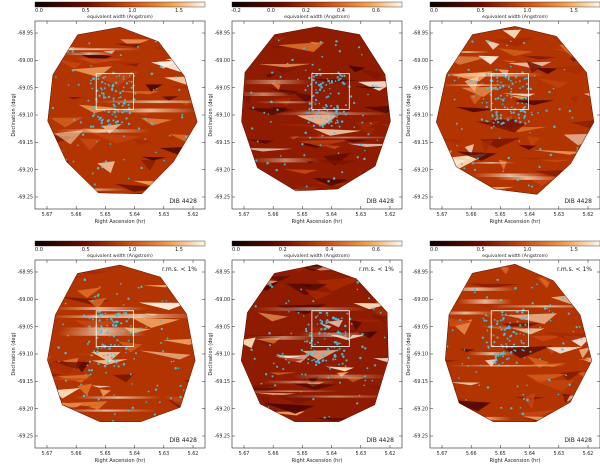  I want to click on colorbar-tick-label: 0.4, so click(329, 250).